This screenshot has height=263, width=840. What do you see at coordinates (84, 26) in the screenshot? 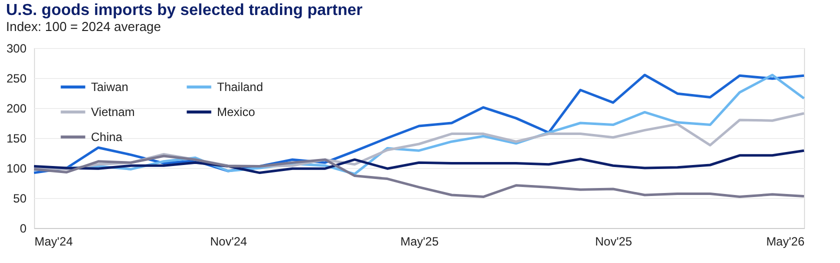
I see `chart-subtitle: Index: 100 = 2024 average` at bounding box center [84, 26].